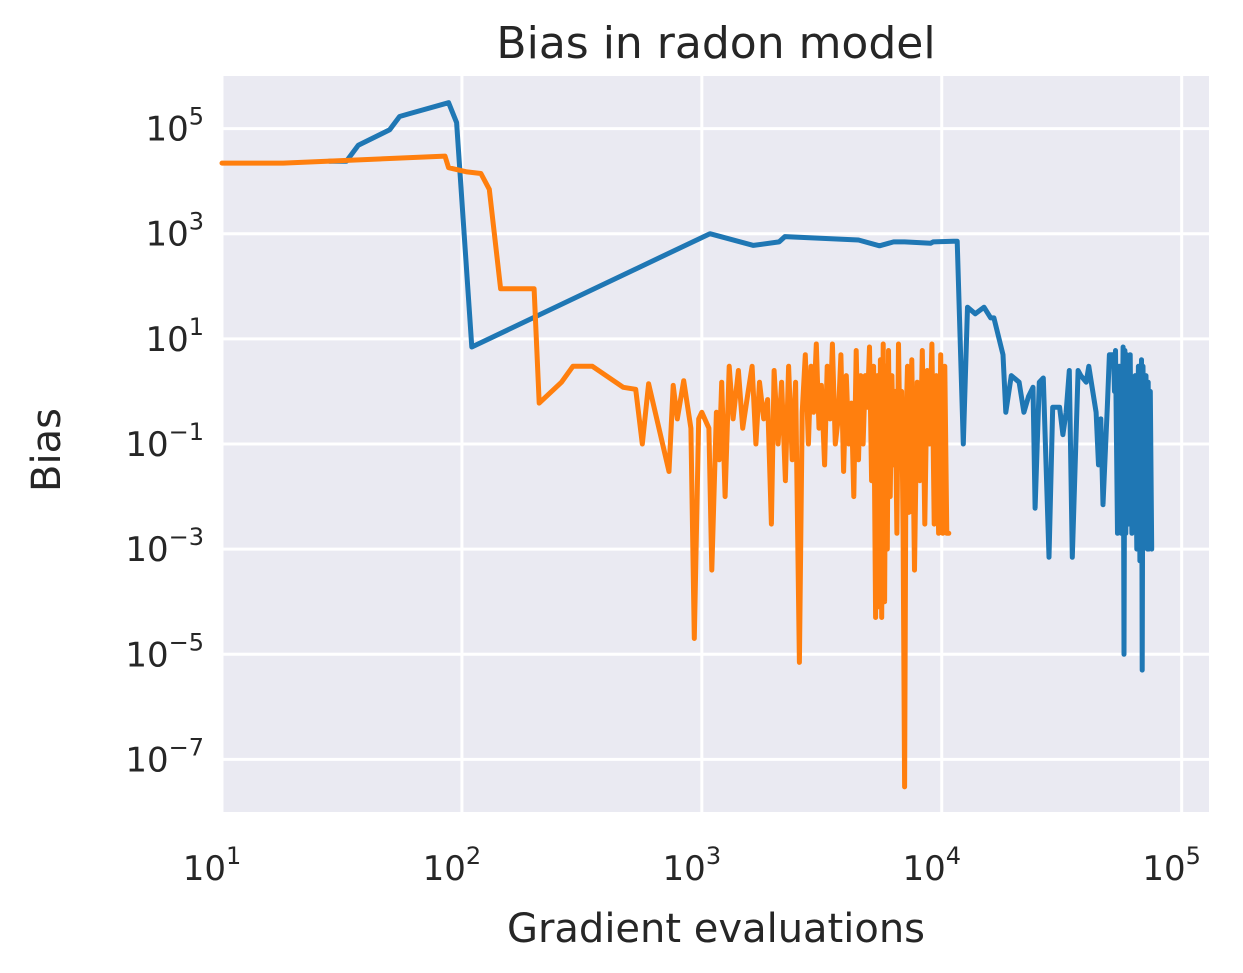  What do you see at coordinates (931, 865) in the screenshot?
I see `x-tick-label: 10⁴` at bounding box center [931, 865].